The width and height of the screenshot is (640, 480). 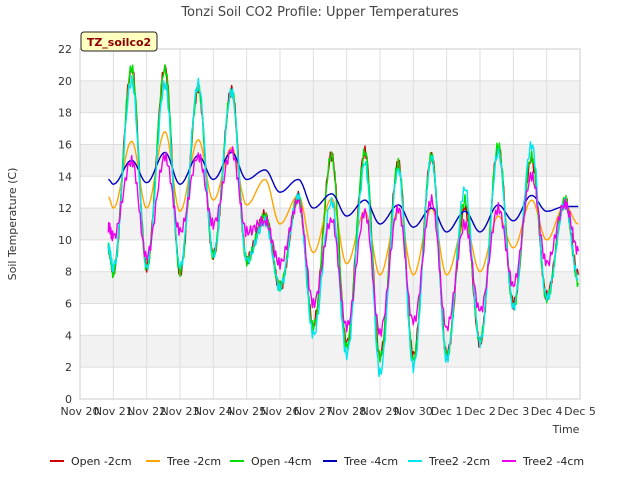 I want to click on x-tick-label: Nov 21, so click(x=113, y=411).